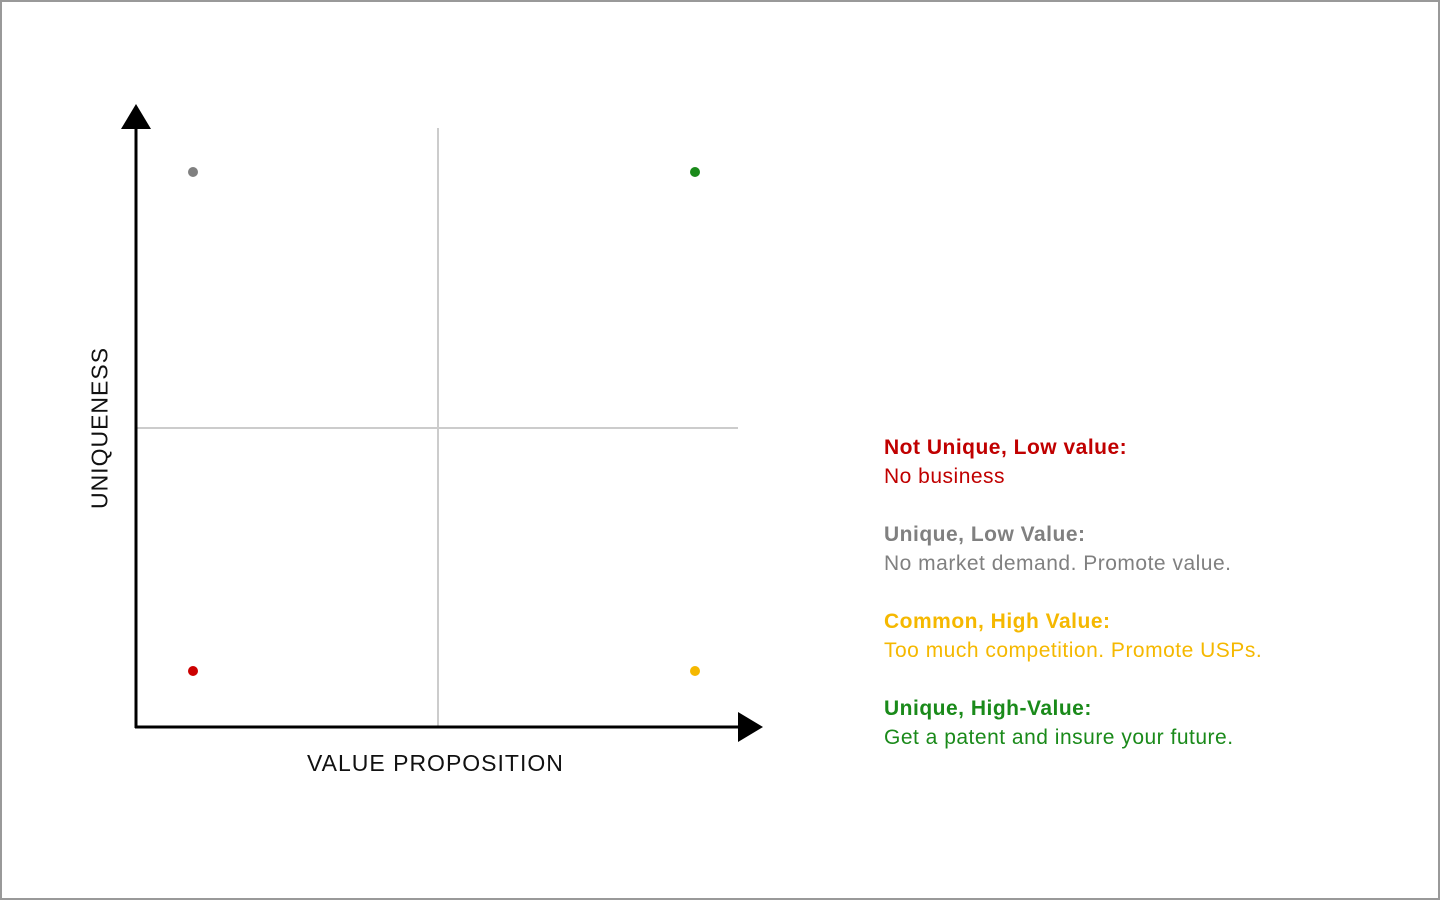  I want to click on legend-description: Get a patent and insure your future., so click(1059, 737).